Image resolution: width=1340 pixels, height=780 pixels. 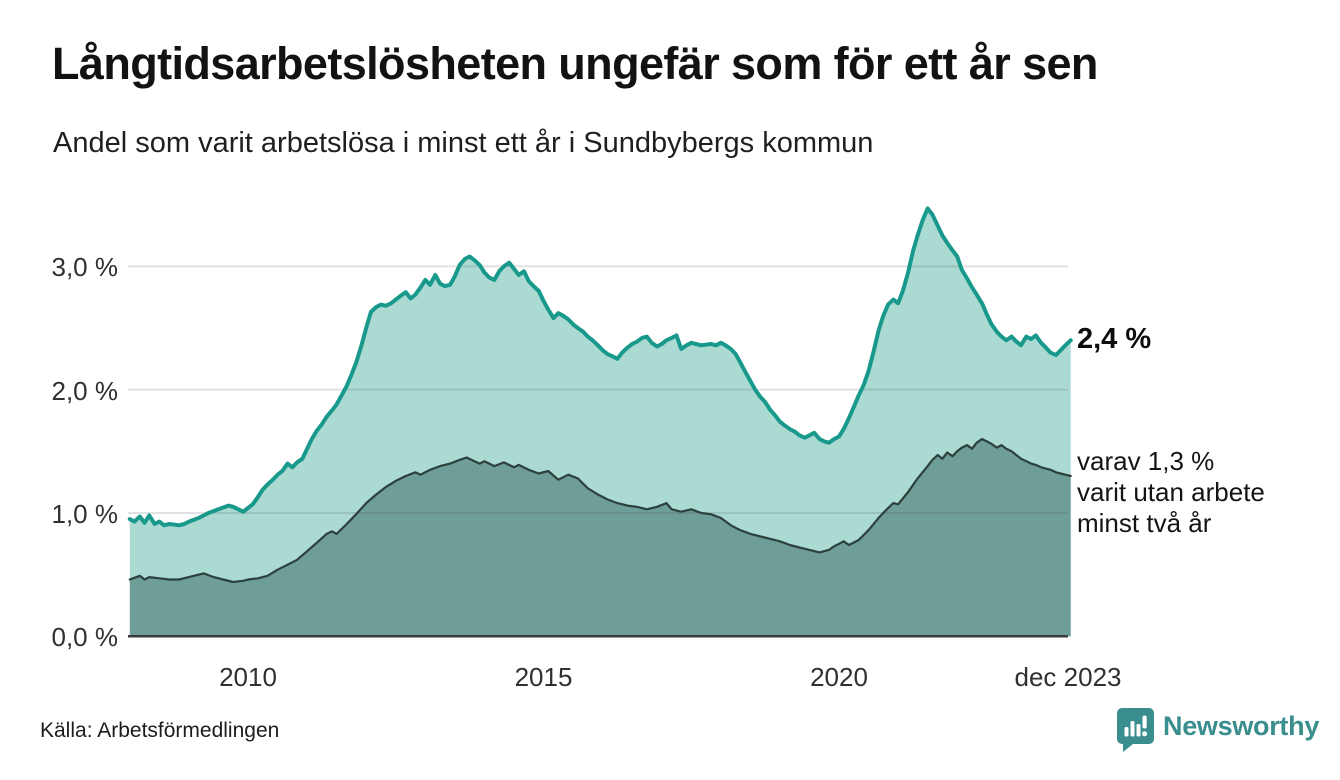 I want to click on newsworthy-logo-icon, so click(x=1135, y=730).